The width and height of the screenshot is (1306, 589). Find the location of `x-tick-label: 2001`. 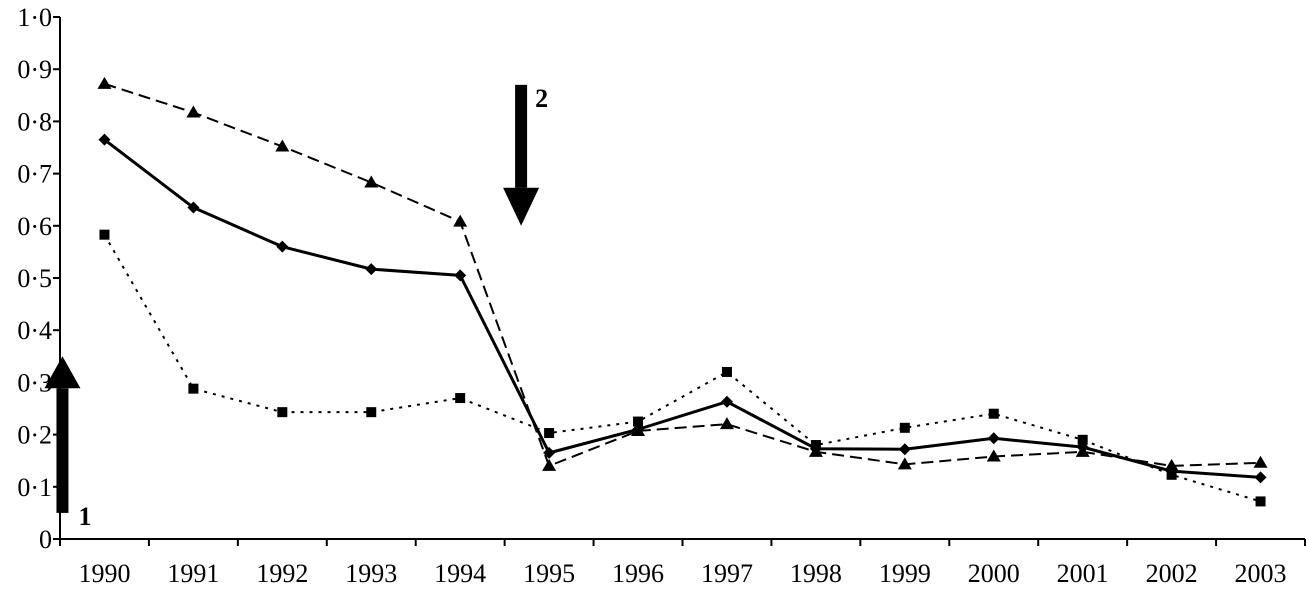

x-tick-label: 2001 is located at coordinates (1083, 573).